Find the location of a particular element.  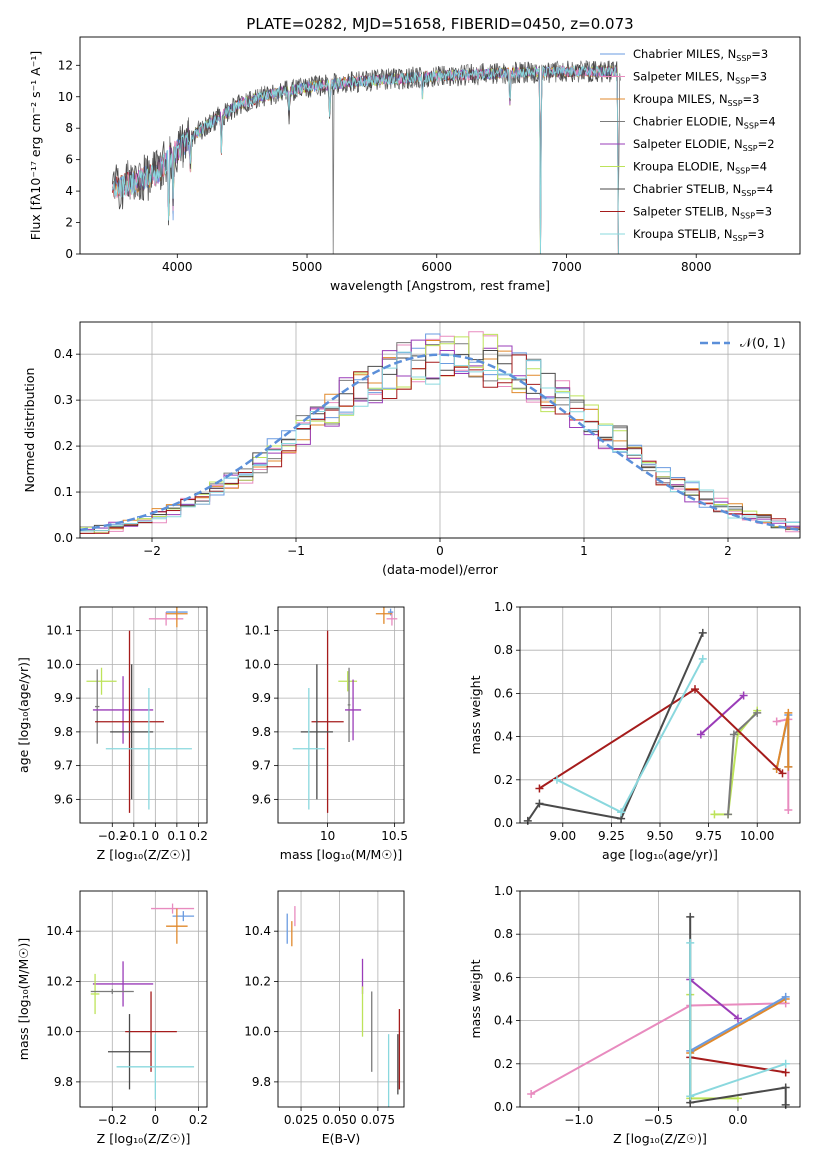

spectrum-salpeter_miles is located at coordinates (365, 159).